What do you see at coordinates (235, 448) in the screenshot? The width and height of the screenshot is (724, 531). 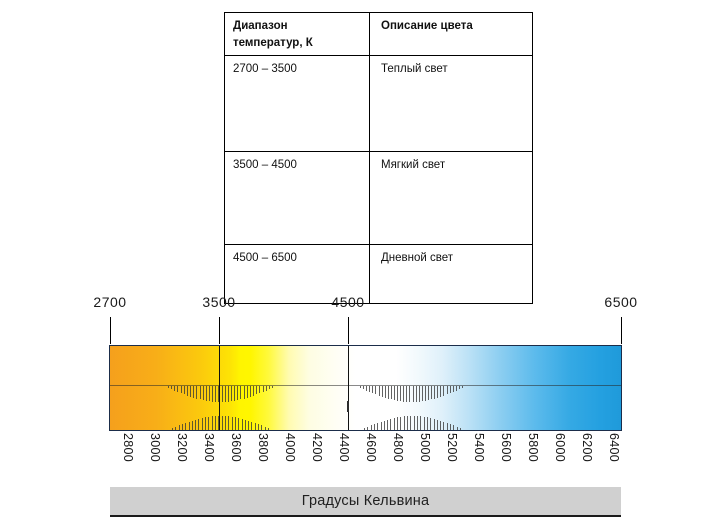 I see `scale-bottom-label-3600: 3600` at bounding box center [235, 448].